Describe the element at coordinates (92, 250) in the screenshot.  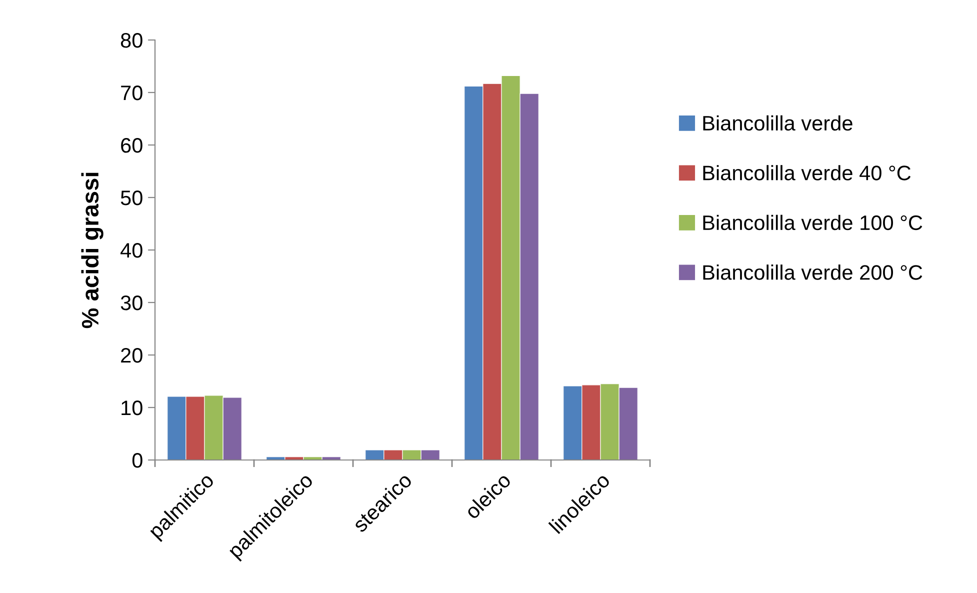
I see `y-axis-title: % acidi grassi` at that location.